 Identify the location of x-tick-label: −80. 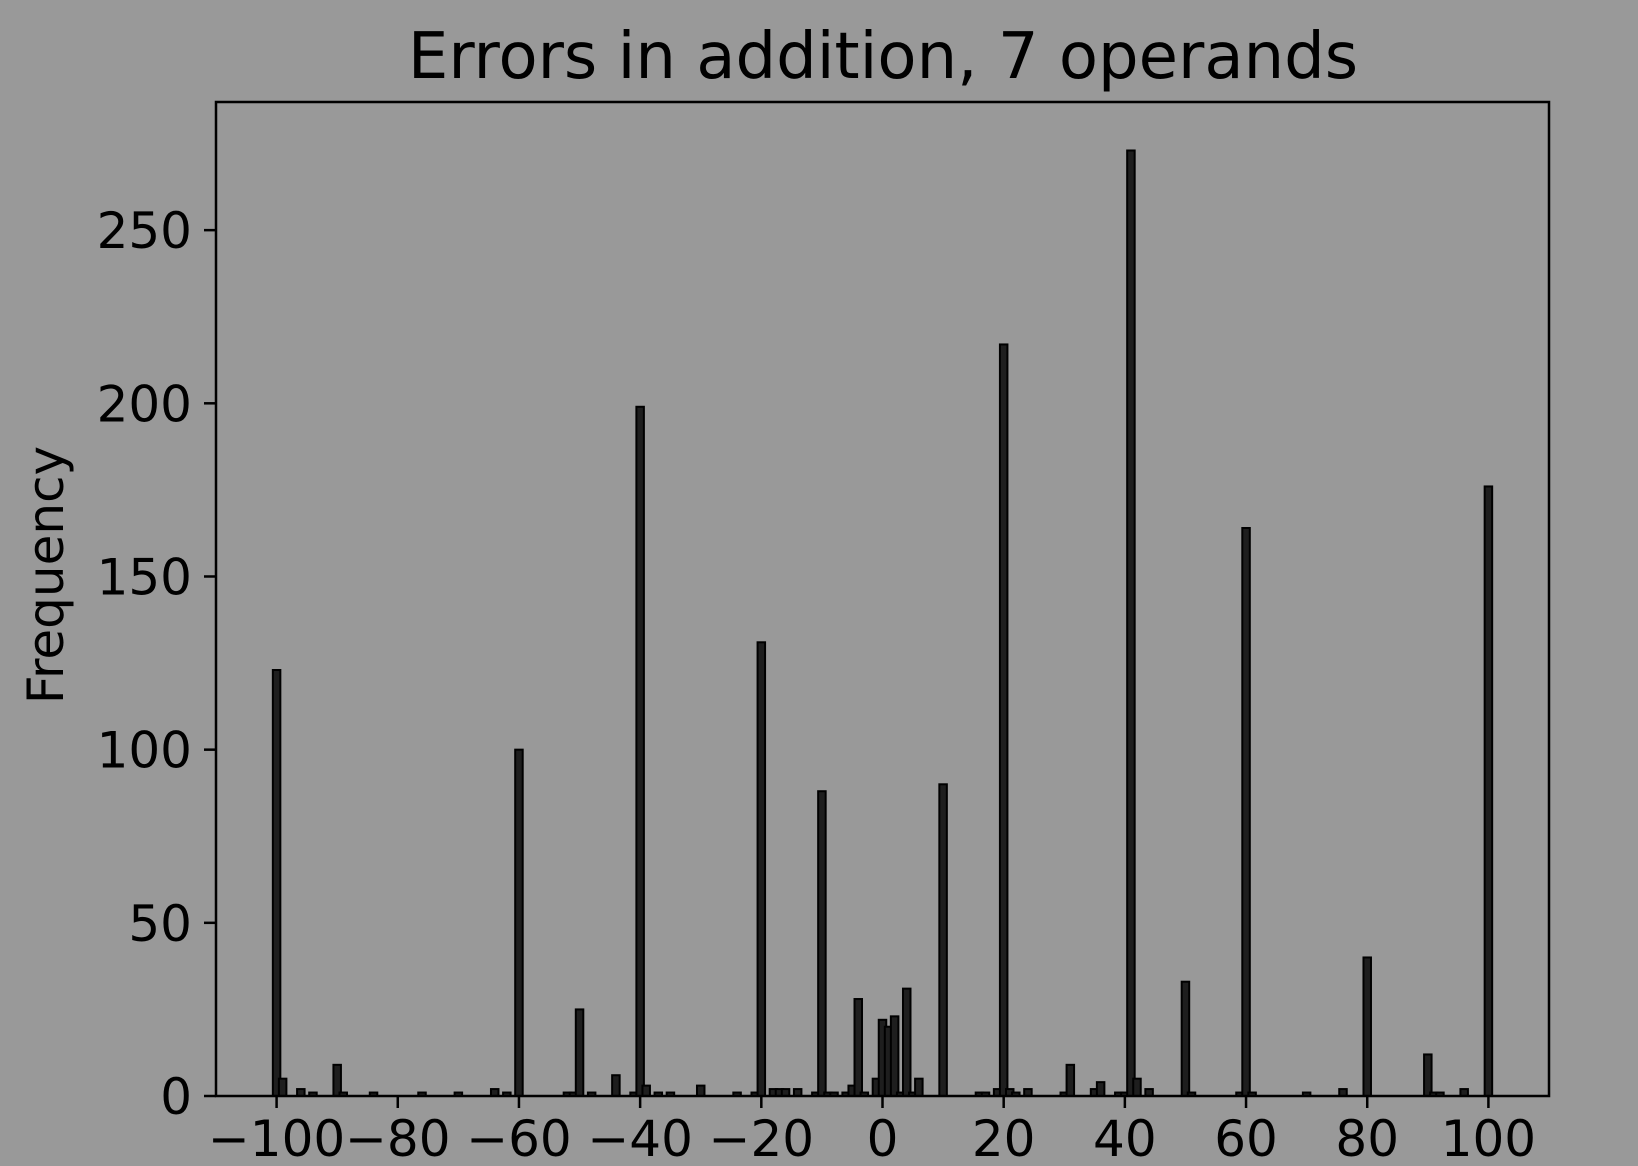
(398, 1138).